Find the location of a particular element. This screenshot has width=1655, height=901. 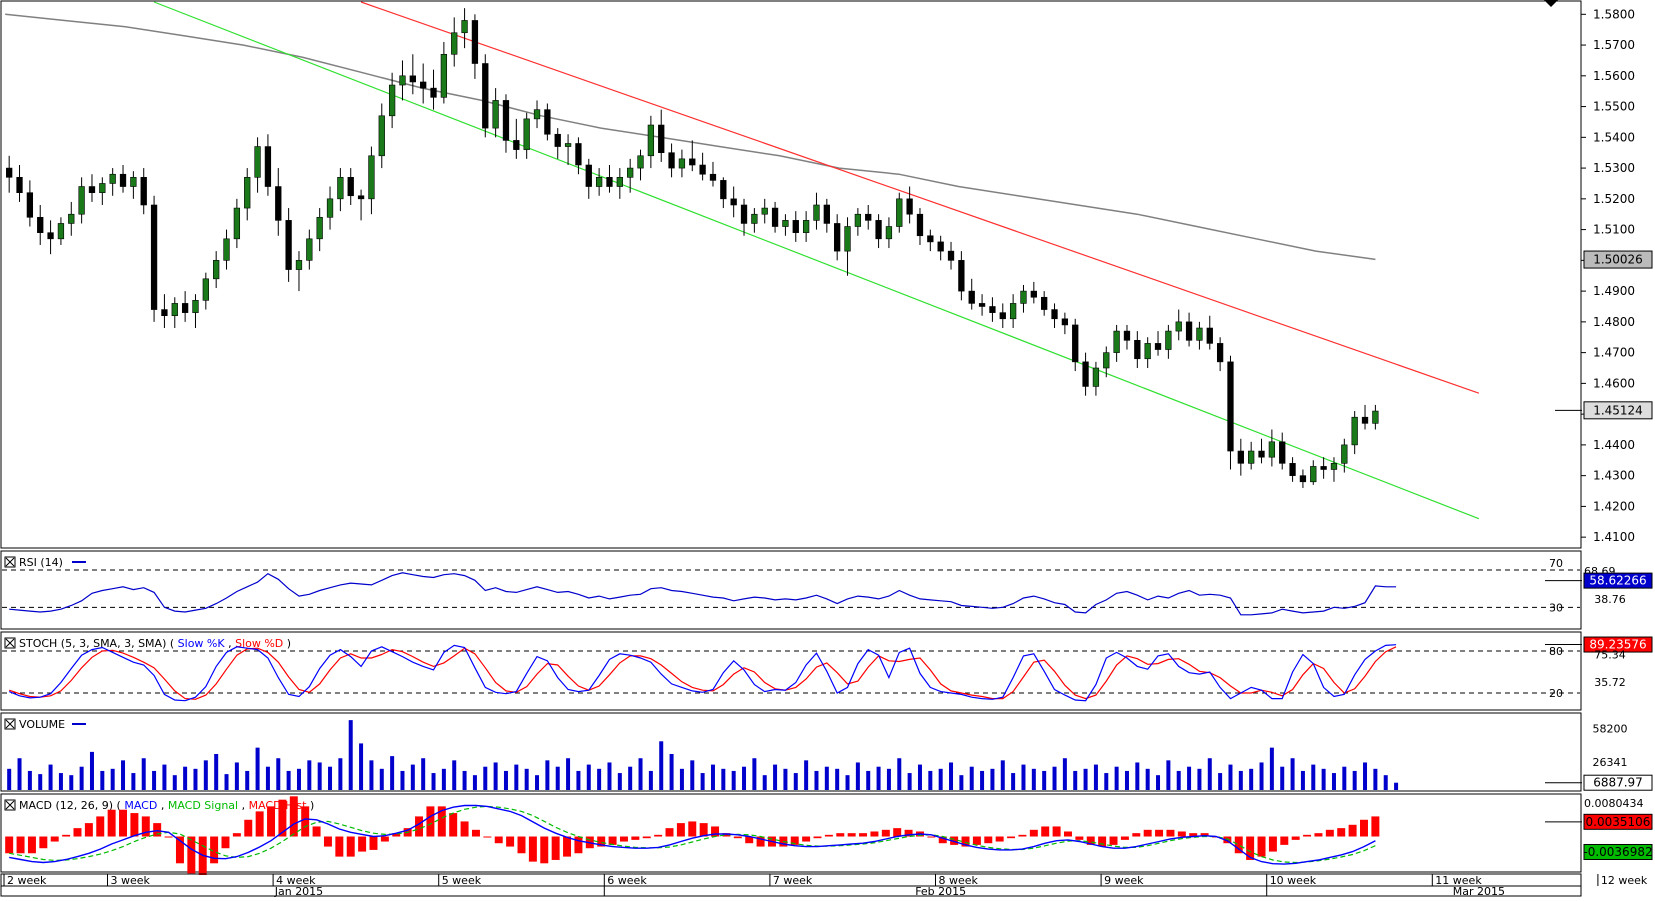

scroll-marker-icon is located at coordinates (1551, 3).